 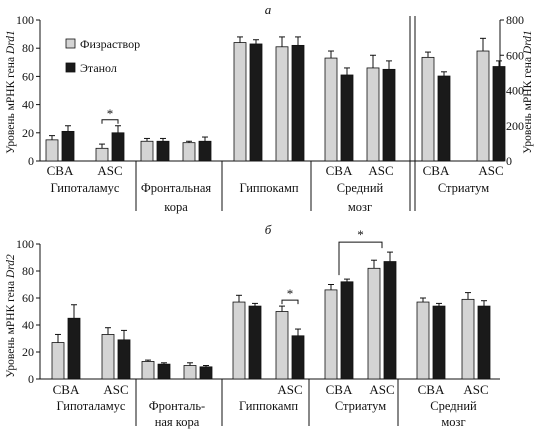 I want to click on legend-swatch-saline, so click(x=70, y=43).